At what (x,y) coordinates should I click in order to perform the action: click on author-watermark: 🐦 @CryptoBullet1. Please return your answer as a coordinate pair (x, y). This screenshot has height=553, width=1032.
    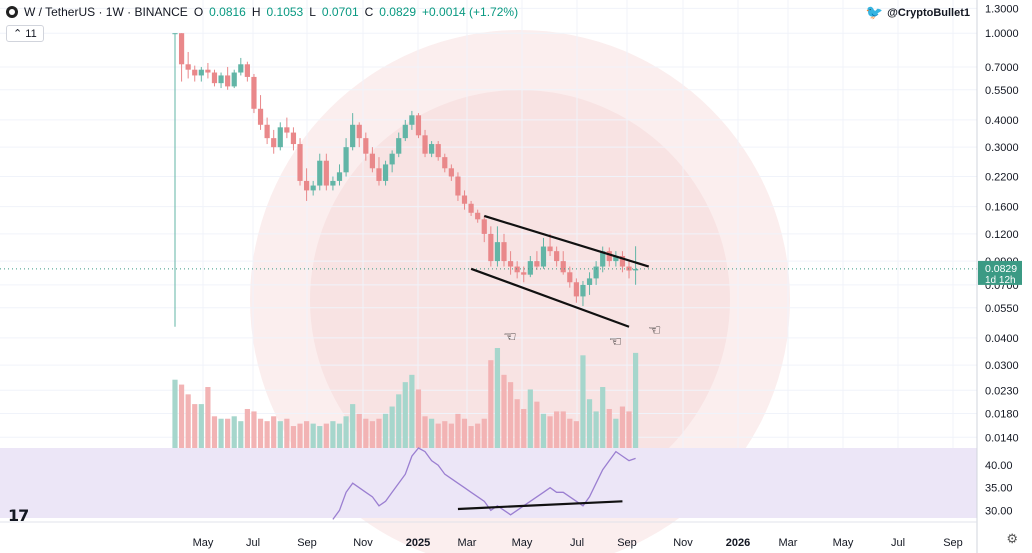
    Looking at the image, I should click on (918, 12).